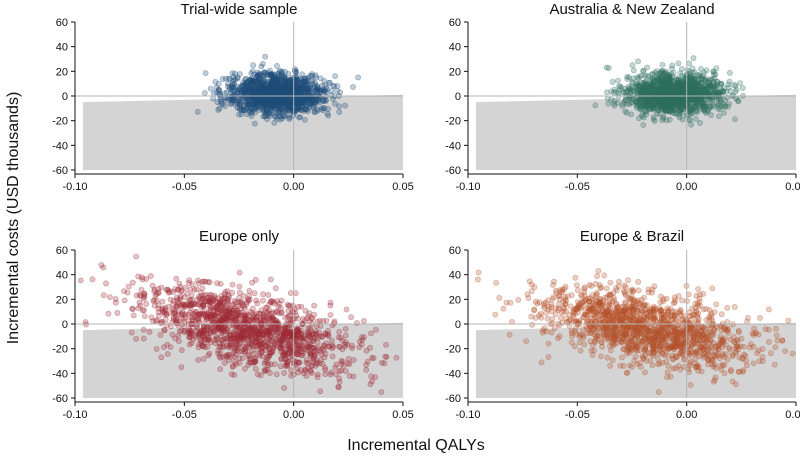 Image resolution: width=800 pixels, height=456 pixels. I want to click on x-tick-label: 0.05, so click(402, 187).